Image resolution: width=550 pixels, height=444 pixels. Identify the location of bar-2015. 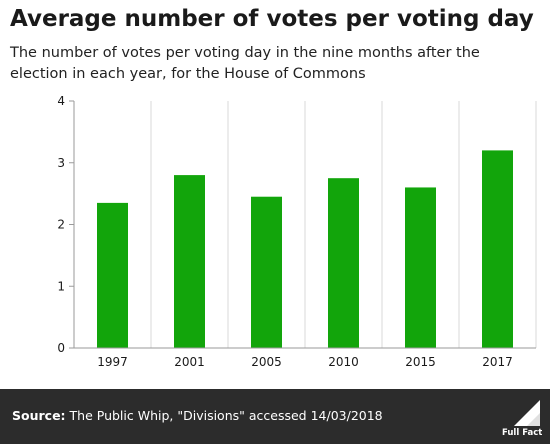
(420, 267).